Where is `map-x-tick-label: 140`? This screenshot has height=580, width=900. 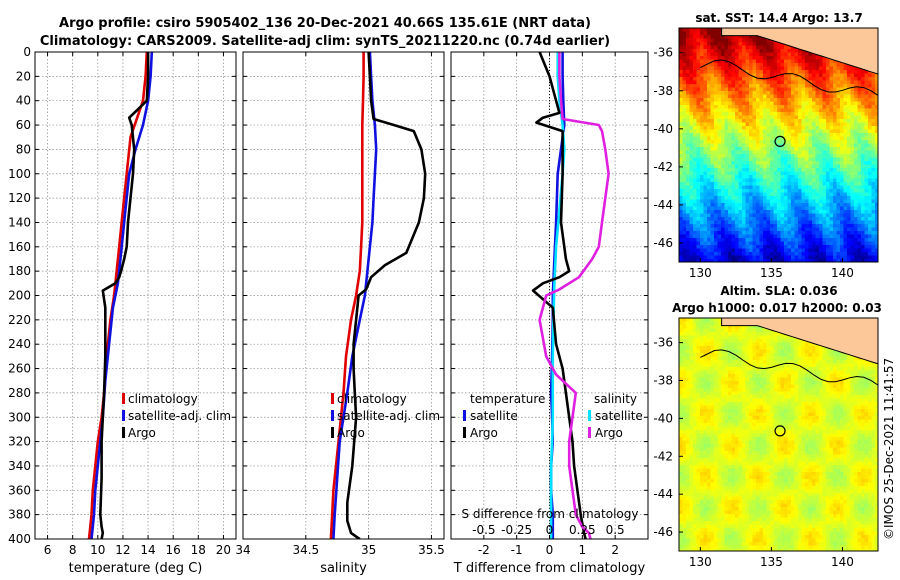
map-x-tick-label: 140 is located at coordinates (842, 273).